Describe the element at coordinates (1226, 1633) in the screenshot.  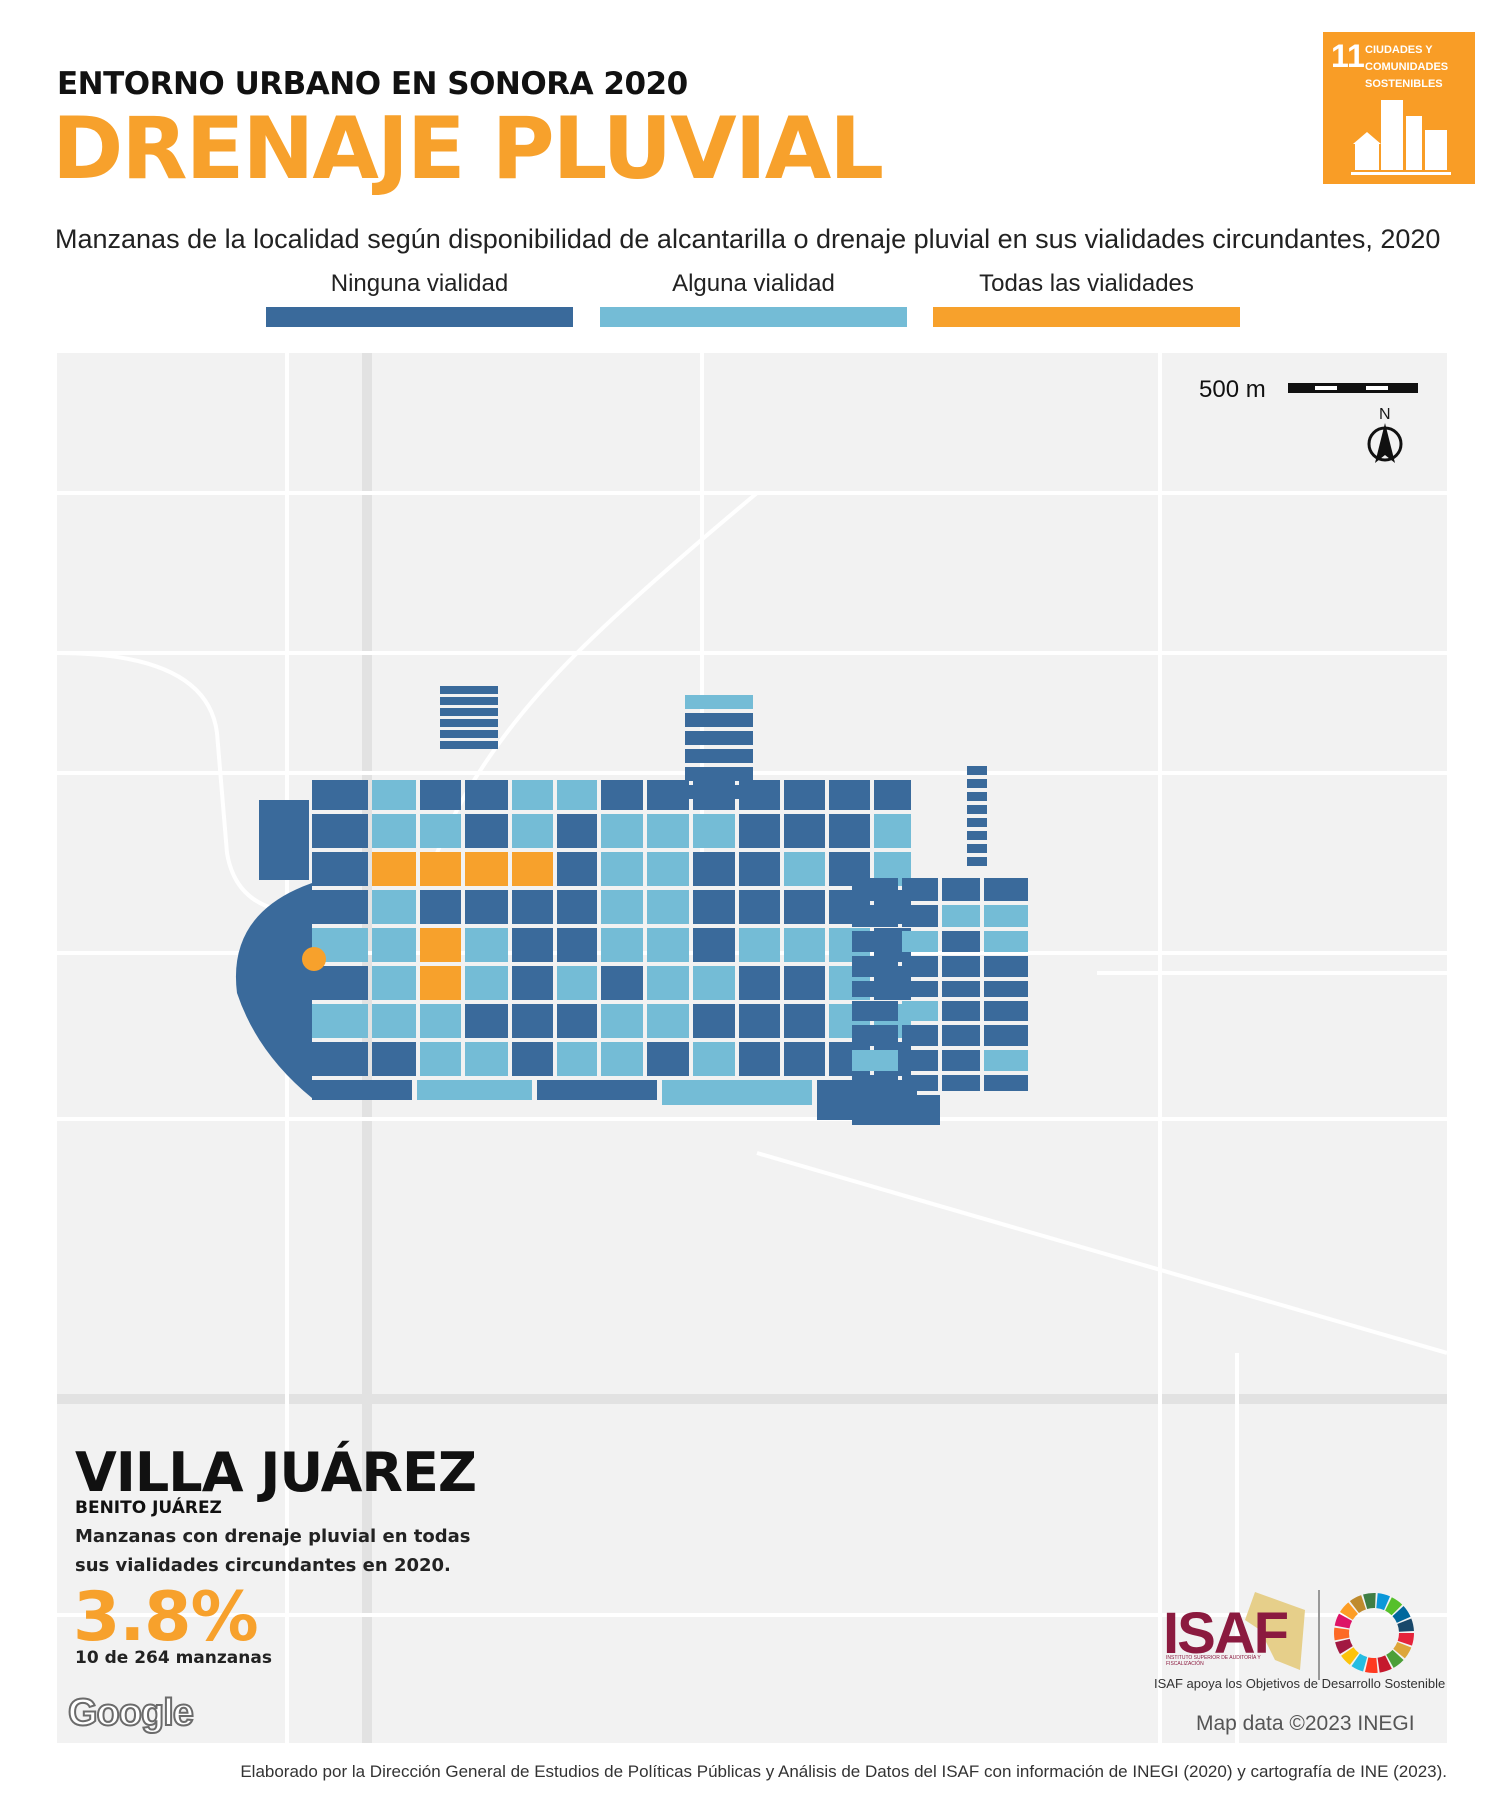
I see `isaf-logo: ISAF` at that location.